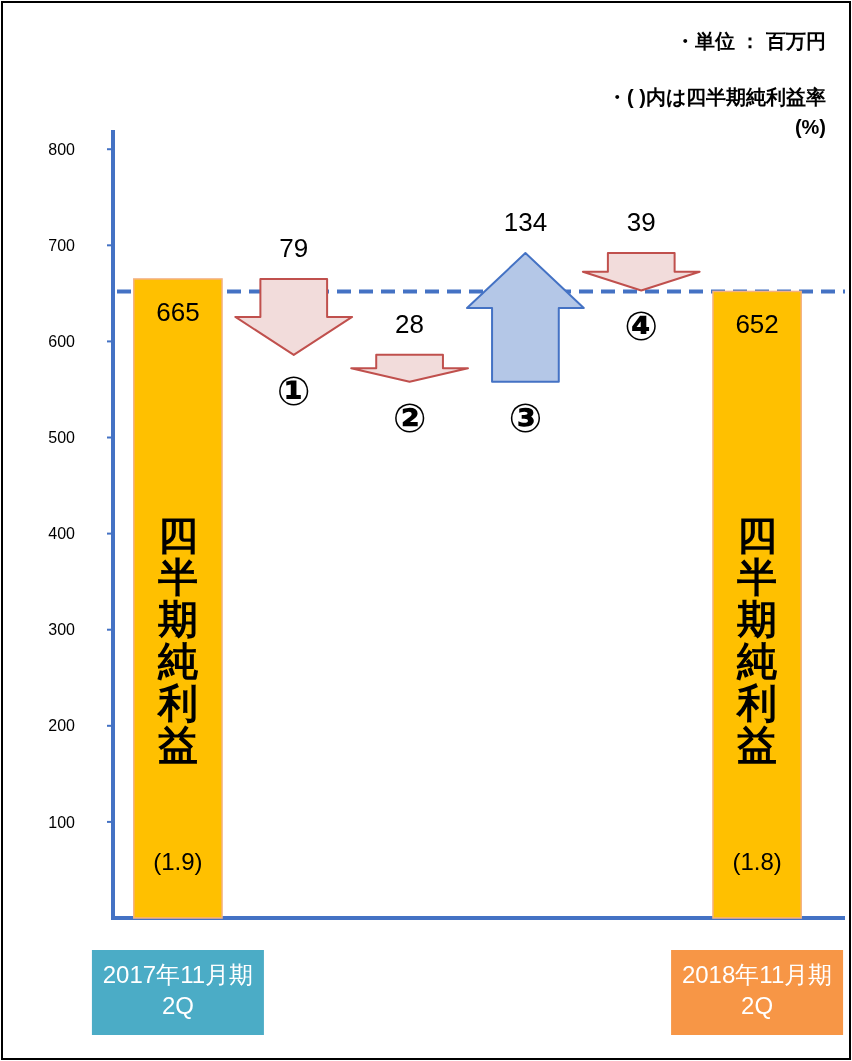 Image resolution: width=852 pixels, height=1061 pixels. What do you see at coordinates (757, 990) in the screenshot?
I see `x-tick-label: 2018年11月期 2Q` at bounding box center [757, 990].